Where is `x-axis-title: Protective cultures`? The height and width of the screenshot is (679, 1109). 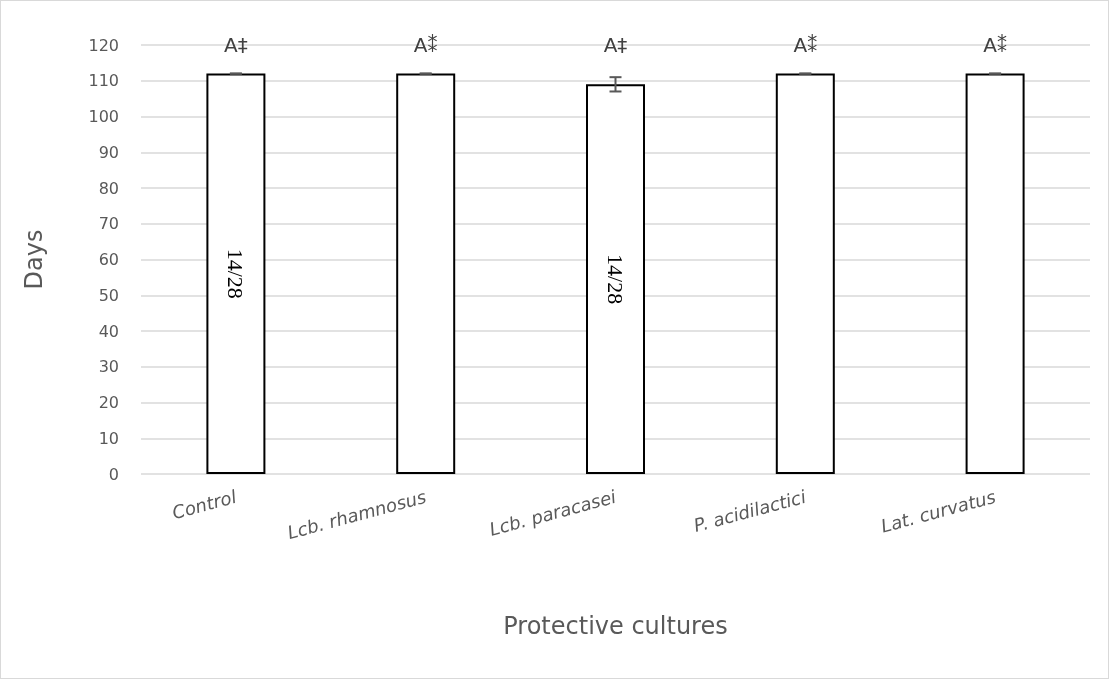 x-axis-title: Protective cultures is located at coordinates (615, 626).